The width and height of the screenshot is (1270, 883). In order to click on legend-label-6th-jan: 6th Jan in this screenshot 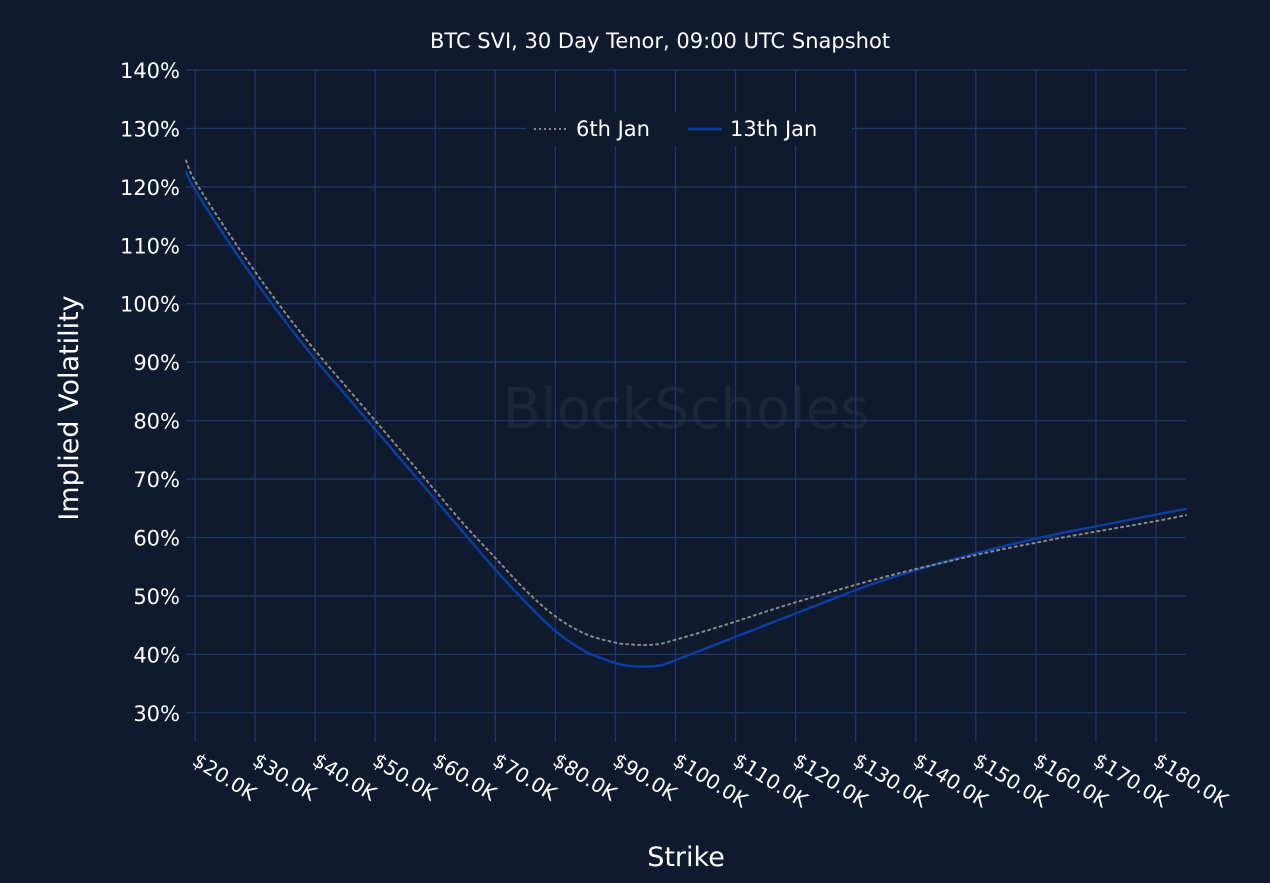, I will do `click(613, 129)`.